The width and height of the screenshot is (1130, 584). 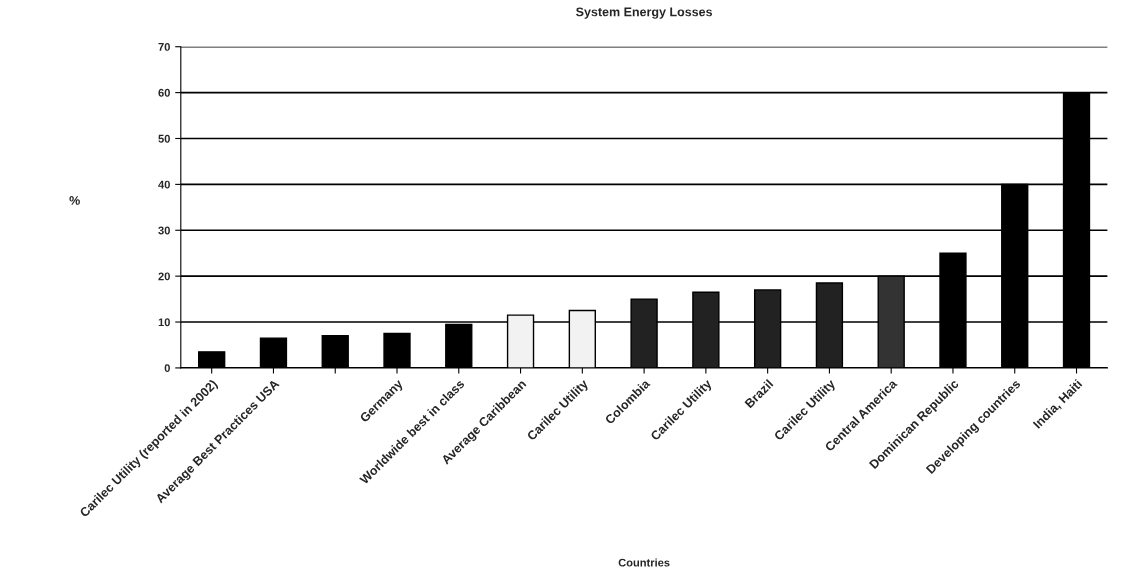 What do you see at coordinates (167, 368) in the screenshot?
I see `y-tick-label: 0` at bounding box center [167, 368].